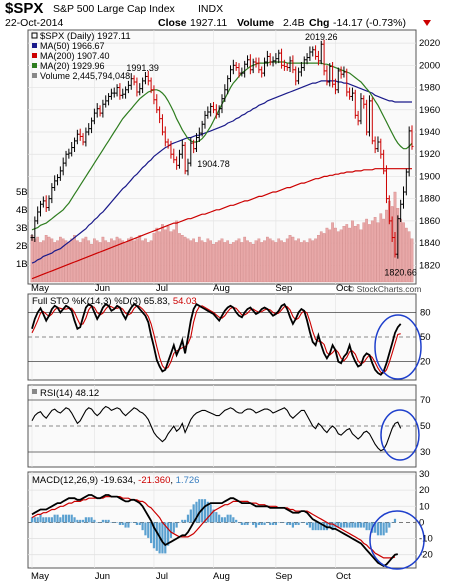  Describe the element at coordinates (102, 288) in the screenshot. I see `x-tick-label-top: Jun` at that location.